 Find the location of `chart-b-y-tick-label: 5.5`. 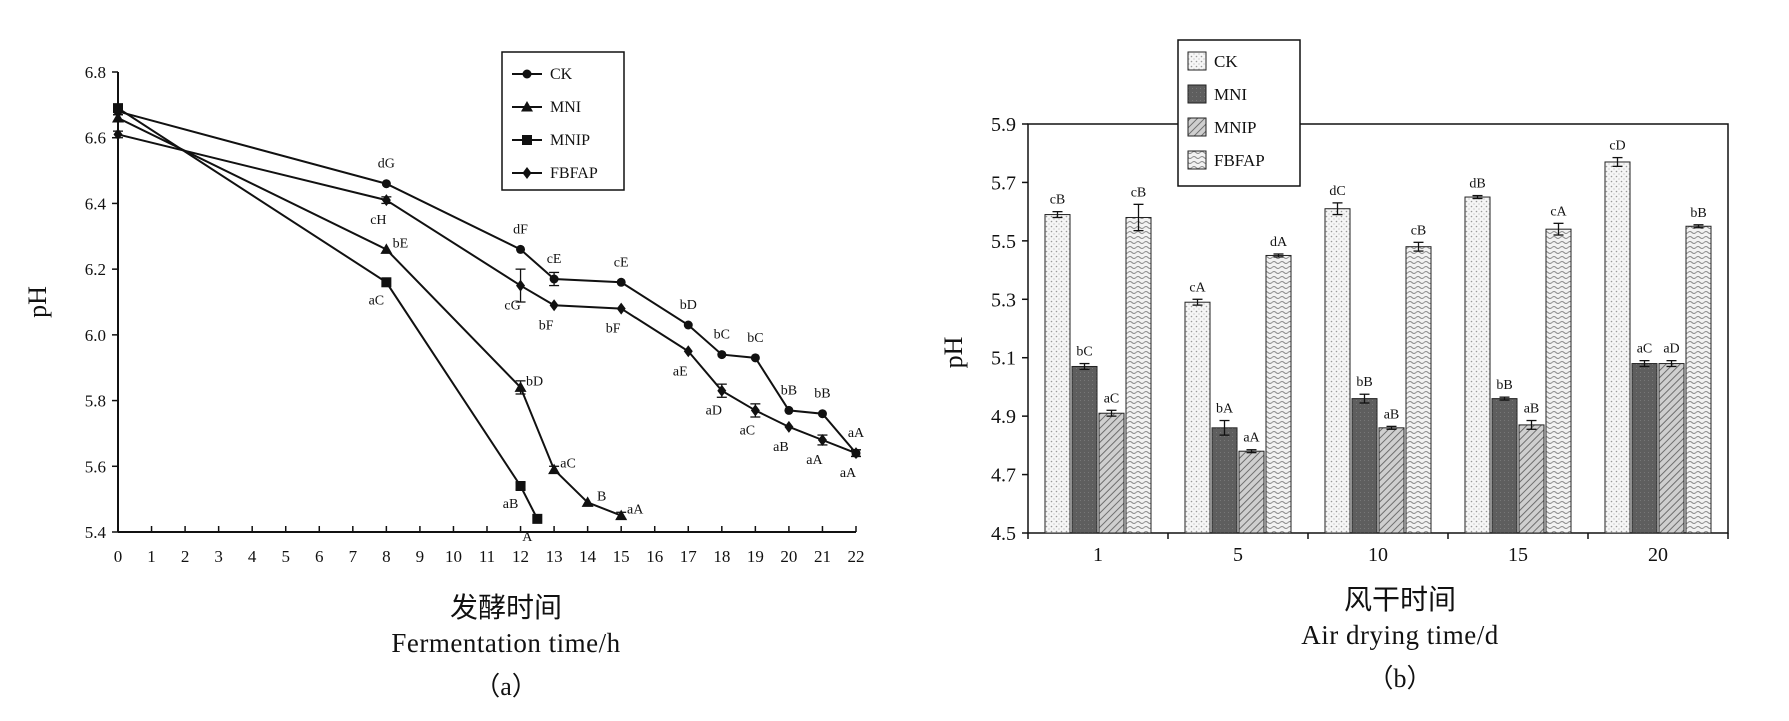

chart-b-y-tick-label: 5.5 is located at coordinates (1003, 242).